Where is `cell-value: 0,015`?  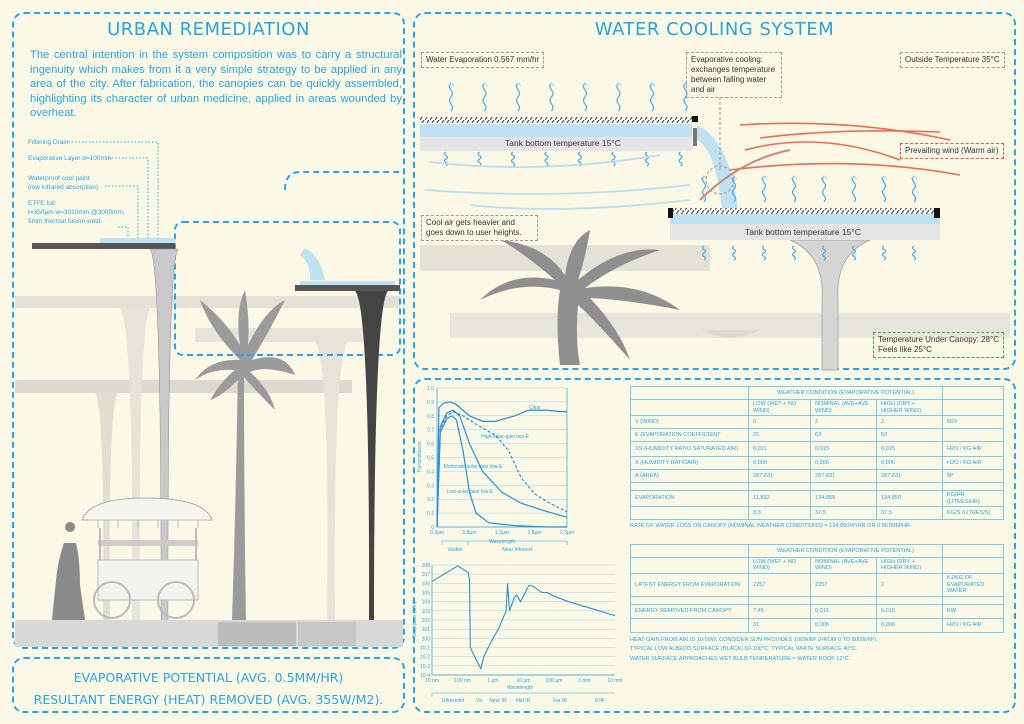 cell-value: 0,015 is located at coordinates (909, 611).